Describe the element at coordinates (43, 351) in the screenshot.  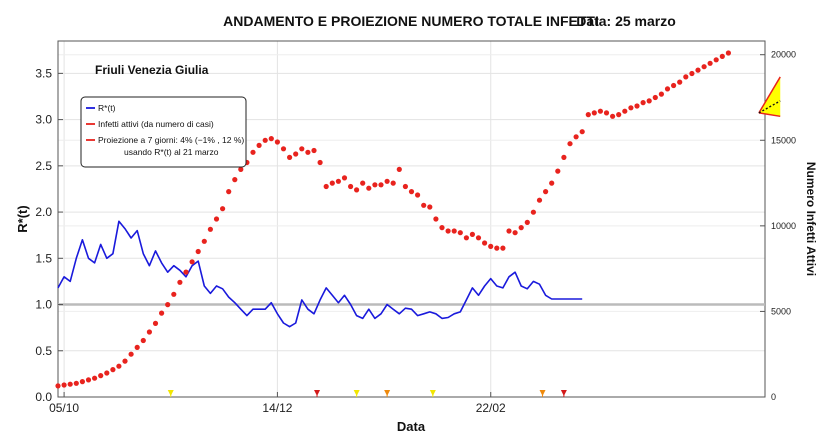
I see `y-left-tick-label: 0.5` at that location.